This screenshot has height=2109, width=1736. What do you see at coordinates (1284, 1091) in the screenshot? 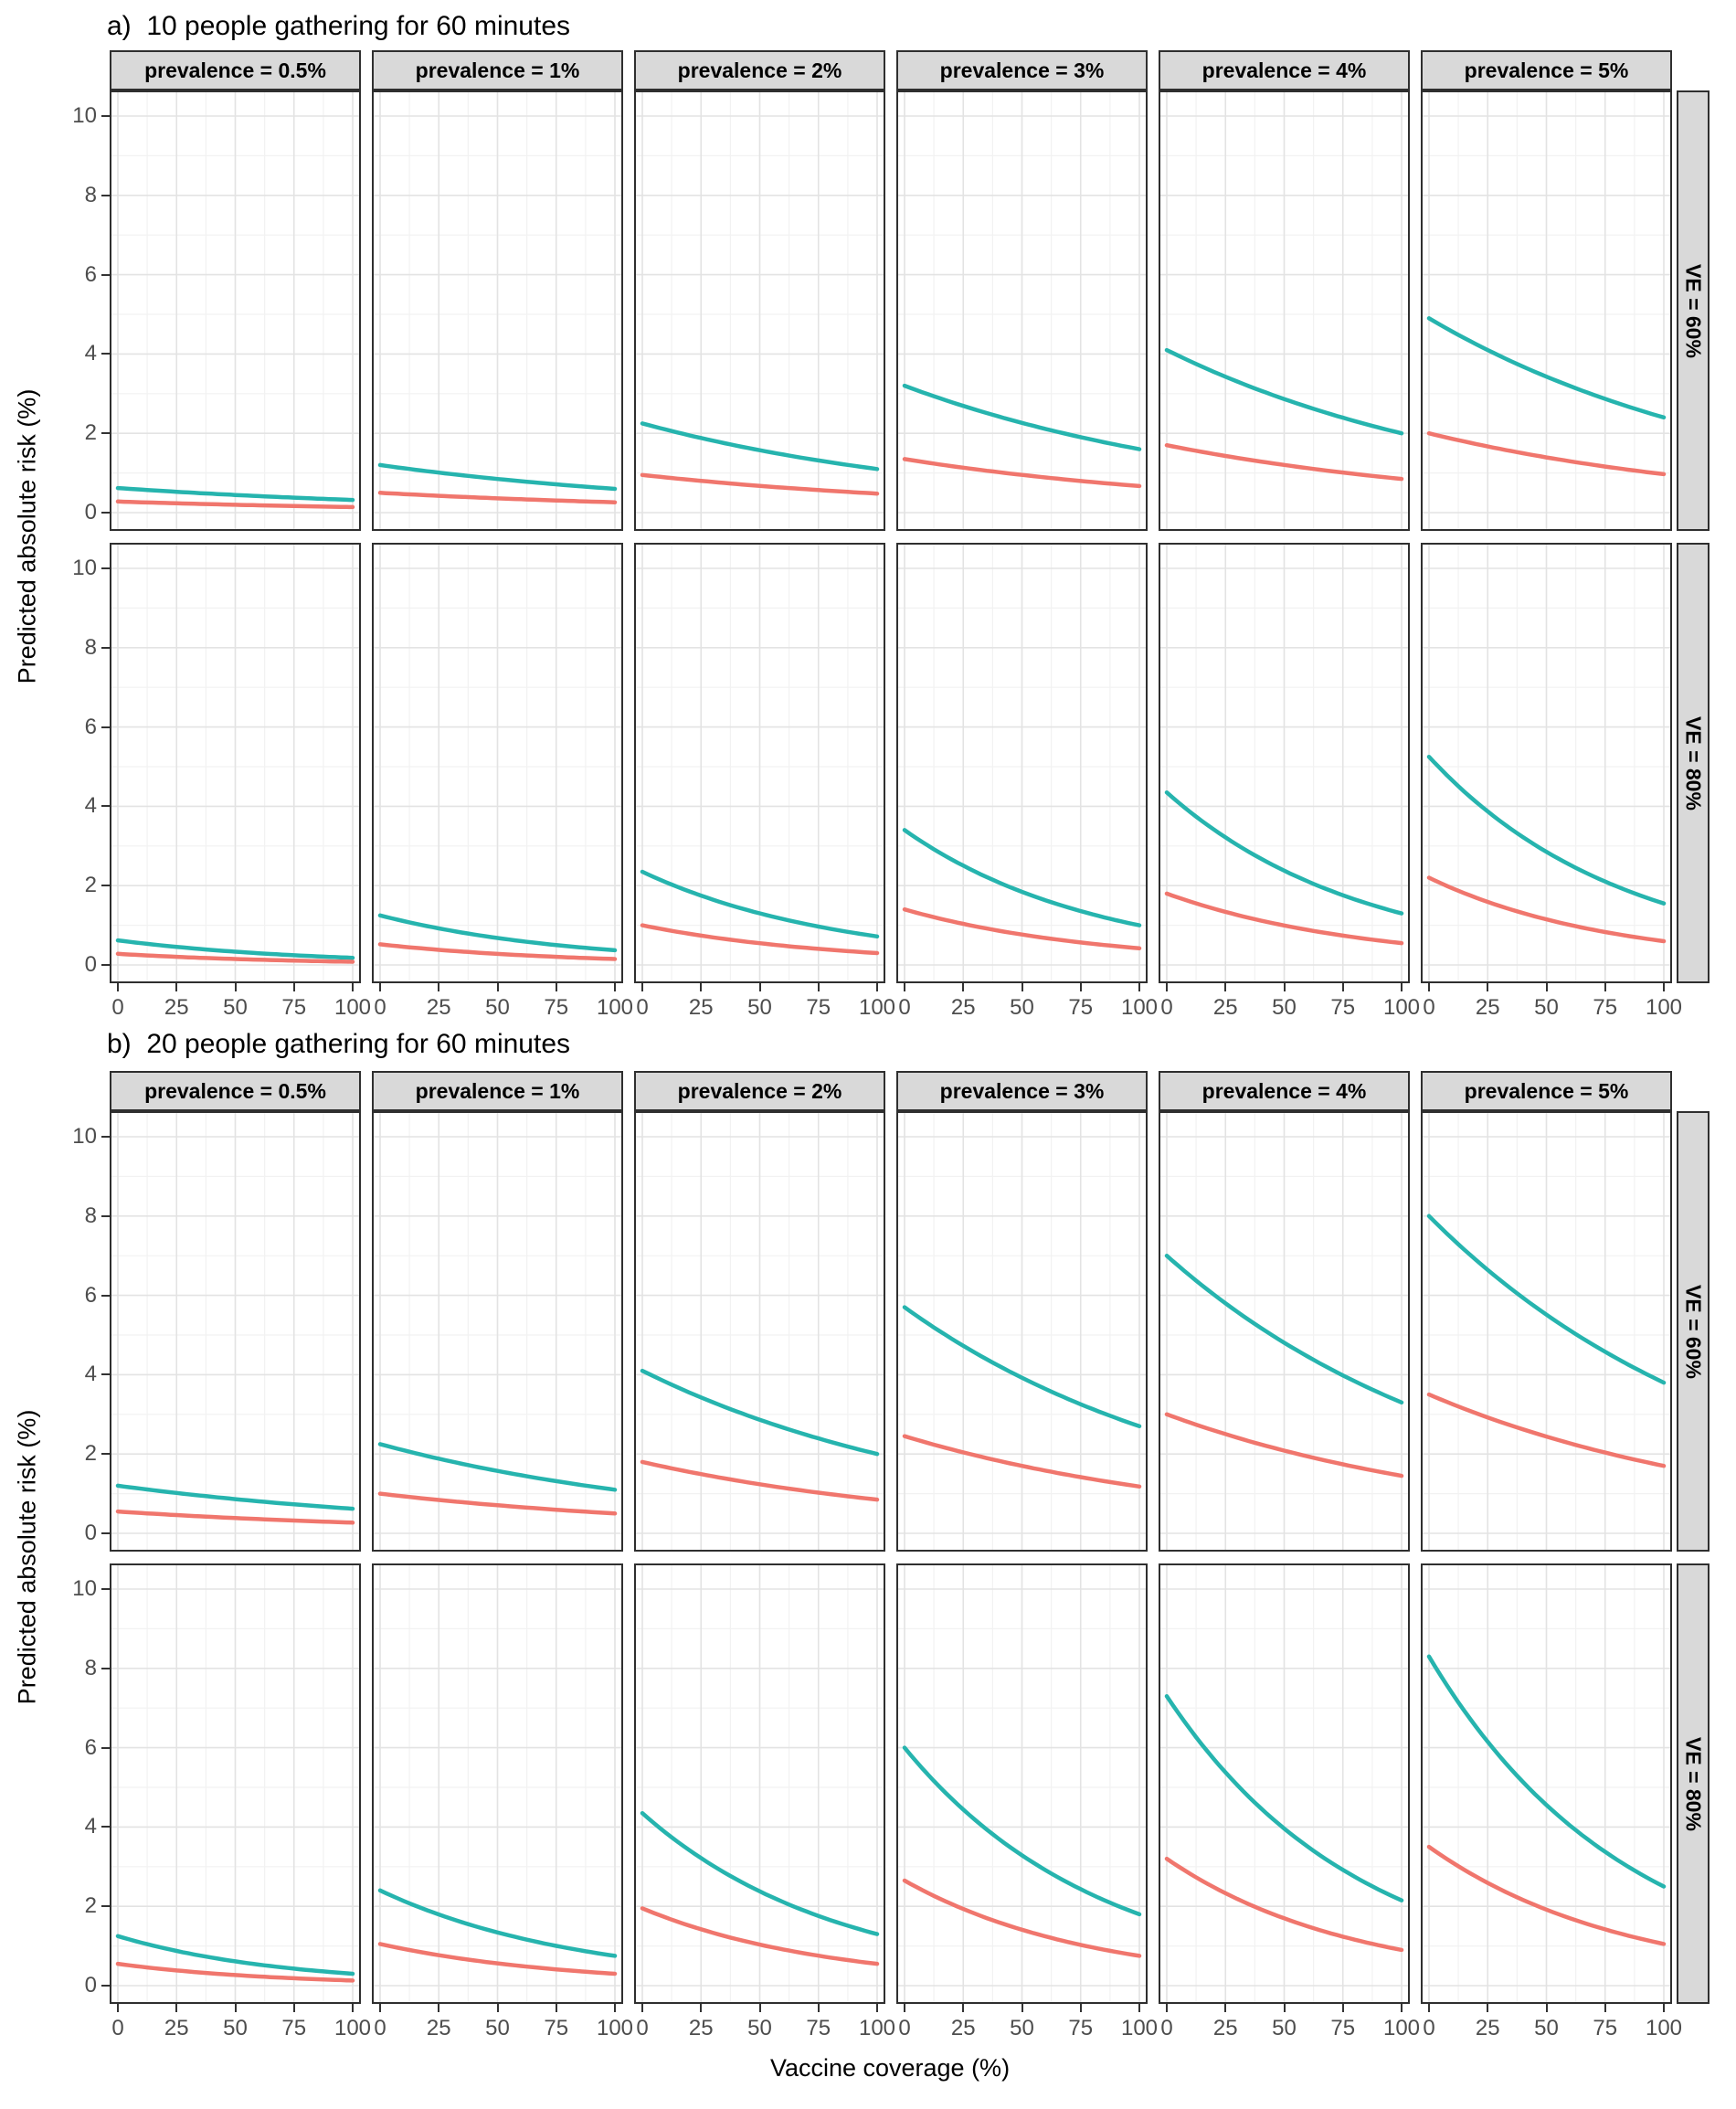
I see `facet-strip-col: prevalence = 4%` at bounding box center [1284, 1091].